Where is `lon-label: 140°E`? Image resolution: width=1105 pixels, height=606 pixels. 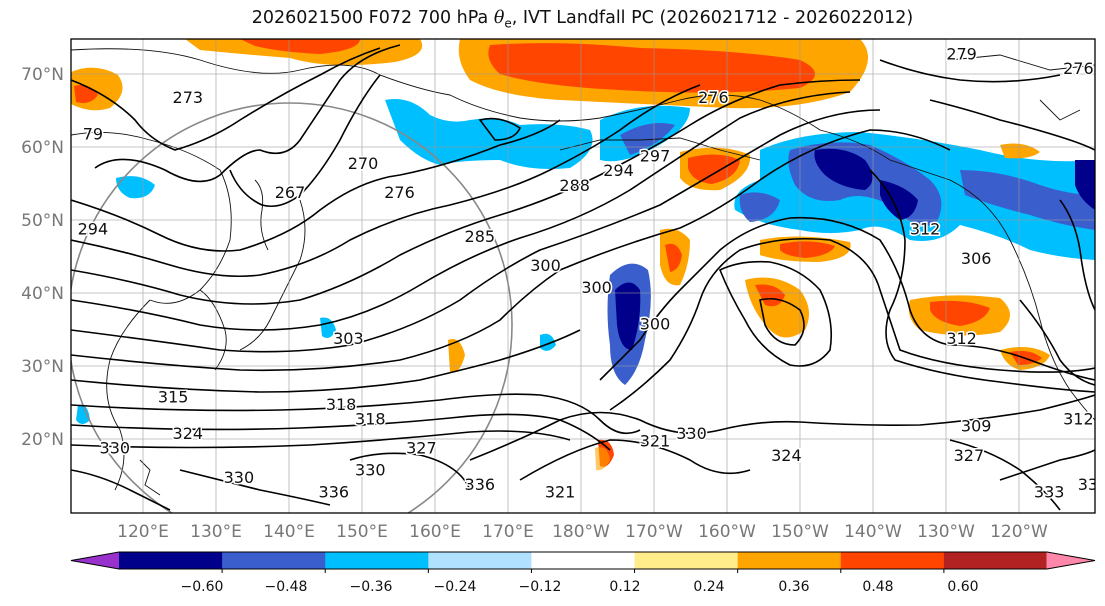 lon-label: 140°E is located at coordinates (289, 532).